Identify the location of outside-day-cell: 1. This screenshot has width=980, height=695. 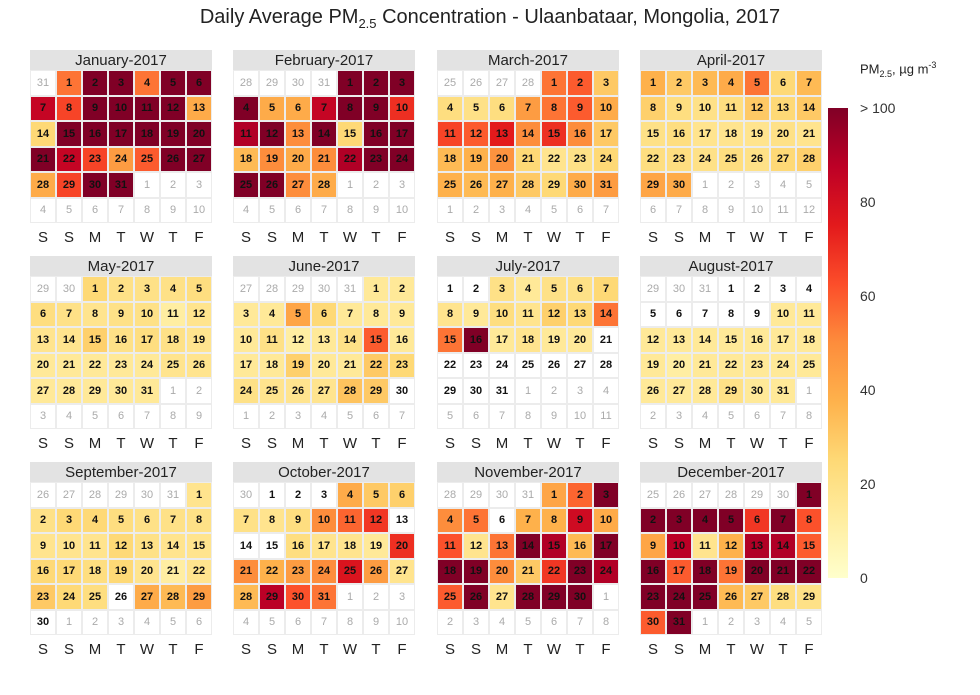
(350, 185).